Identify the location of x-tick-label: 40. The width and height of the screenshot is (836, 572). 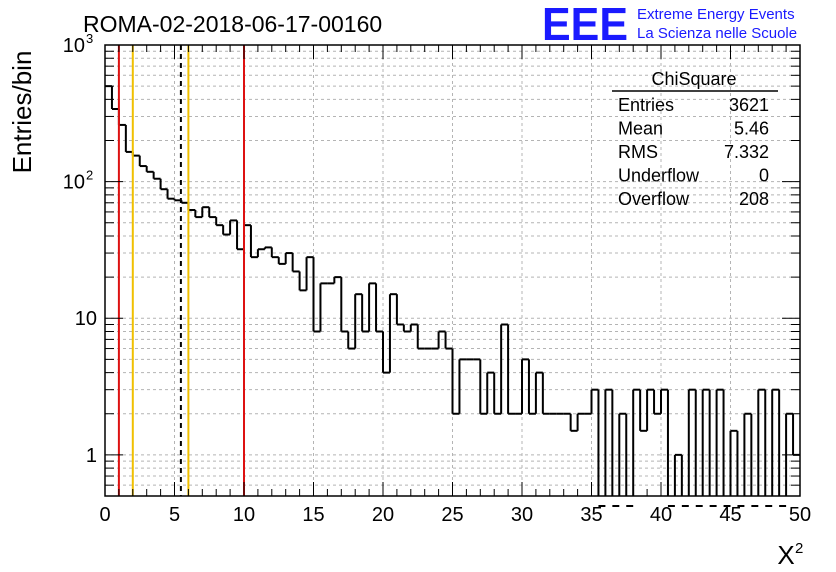
(661, 515).